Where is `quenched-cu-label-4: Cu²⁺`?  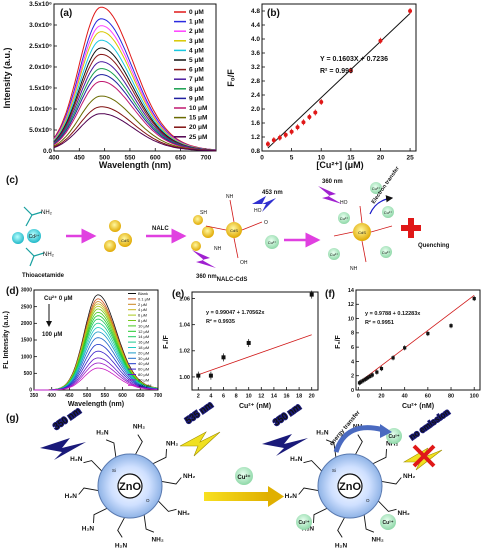 quenched-cu-label-4: Cu²⁺ is located at coordinates (386, 252).